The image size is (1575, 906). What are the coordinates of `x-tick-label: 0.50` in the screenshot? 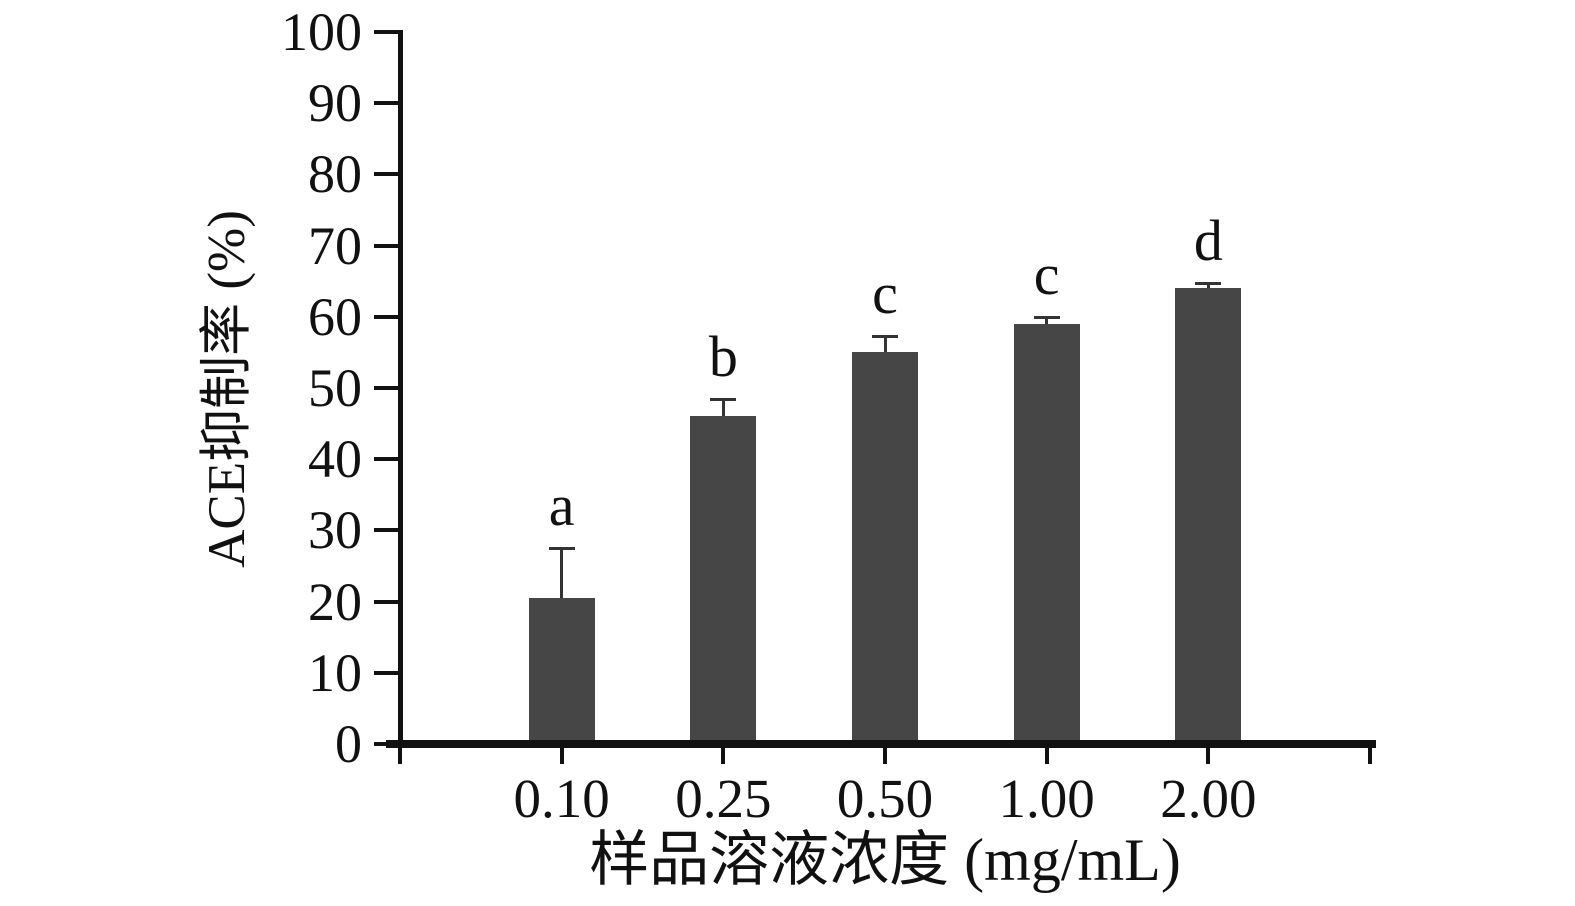 It's located at (885, 798).